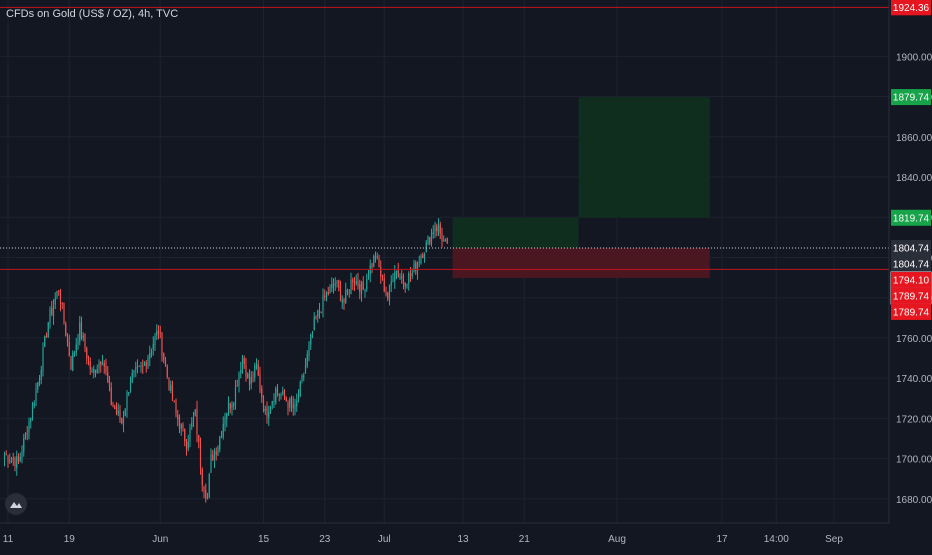 The height and width of the screenshot is (555, 932). I want to click on price-dark-tag, so click(911, 263).